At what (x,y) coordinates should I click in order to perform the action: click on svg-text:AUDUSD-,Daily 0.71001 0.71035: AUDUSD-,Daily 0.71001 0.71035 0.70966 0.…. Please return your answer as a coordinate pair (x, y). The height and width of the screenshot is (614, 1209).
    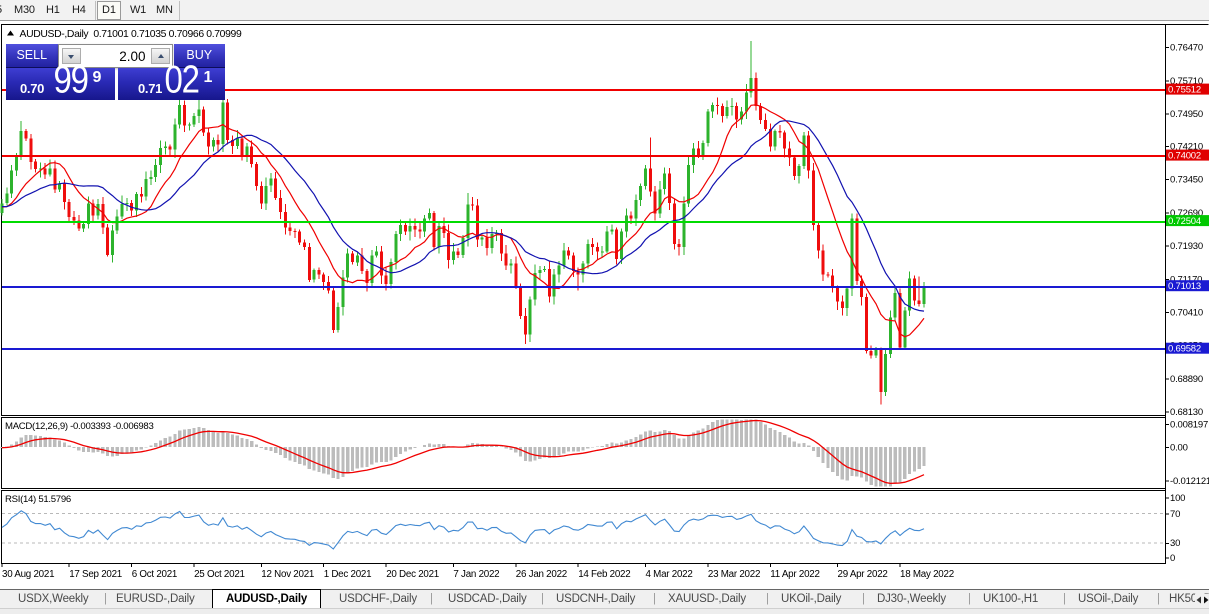
    Looking at the image, I should click on (131, 34).